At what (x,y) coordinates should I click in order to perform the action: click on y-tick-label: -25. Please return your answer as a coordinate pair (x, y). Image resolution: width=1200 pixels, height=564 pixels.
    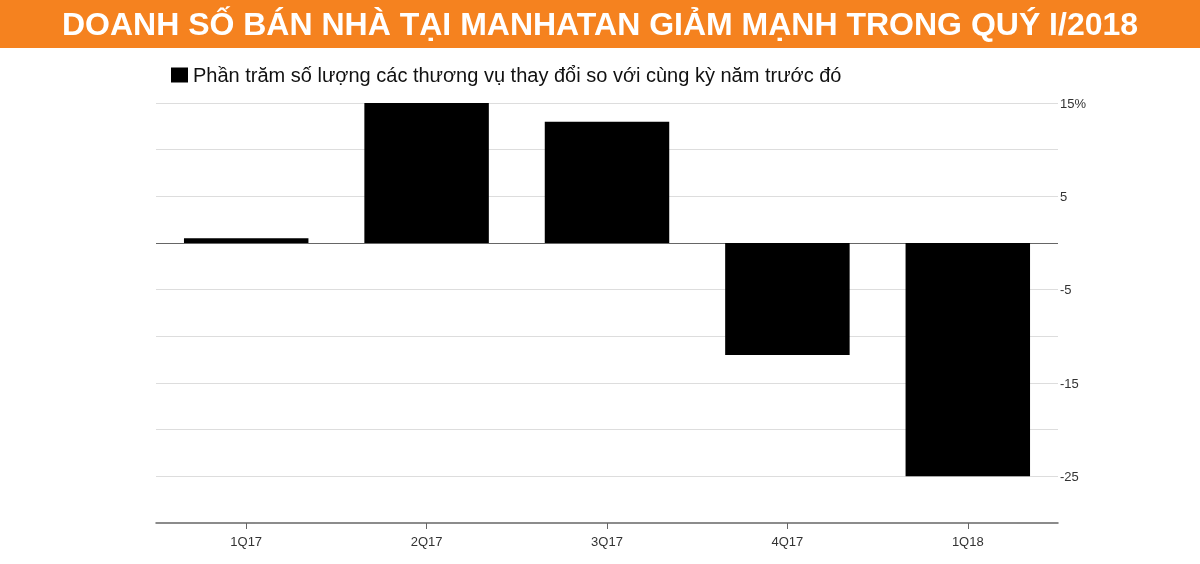
    Looking at the image, I should click on (1069, 476).